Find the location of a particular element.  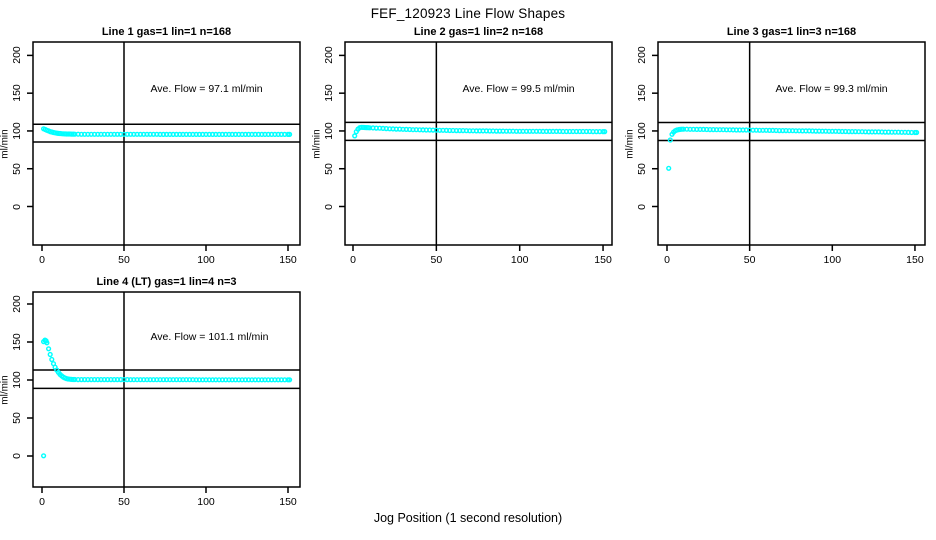

panel-4-plot is located at coordinates (164, 392).